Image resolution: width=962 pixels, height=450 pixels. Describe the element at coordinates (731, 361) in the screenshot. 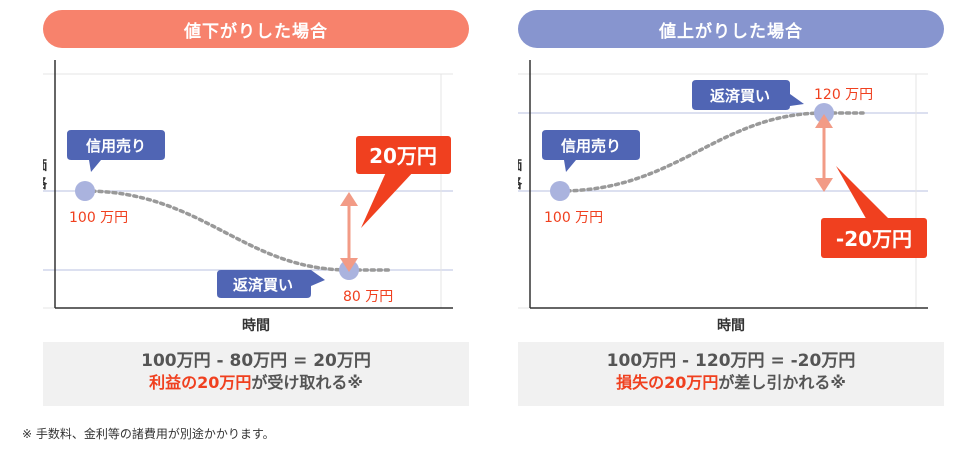

I see `calc-formula: 100万円 - 120万円 = -20万円` at that location.